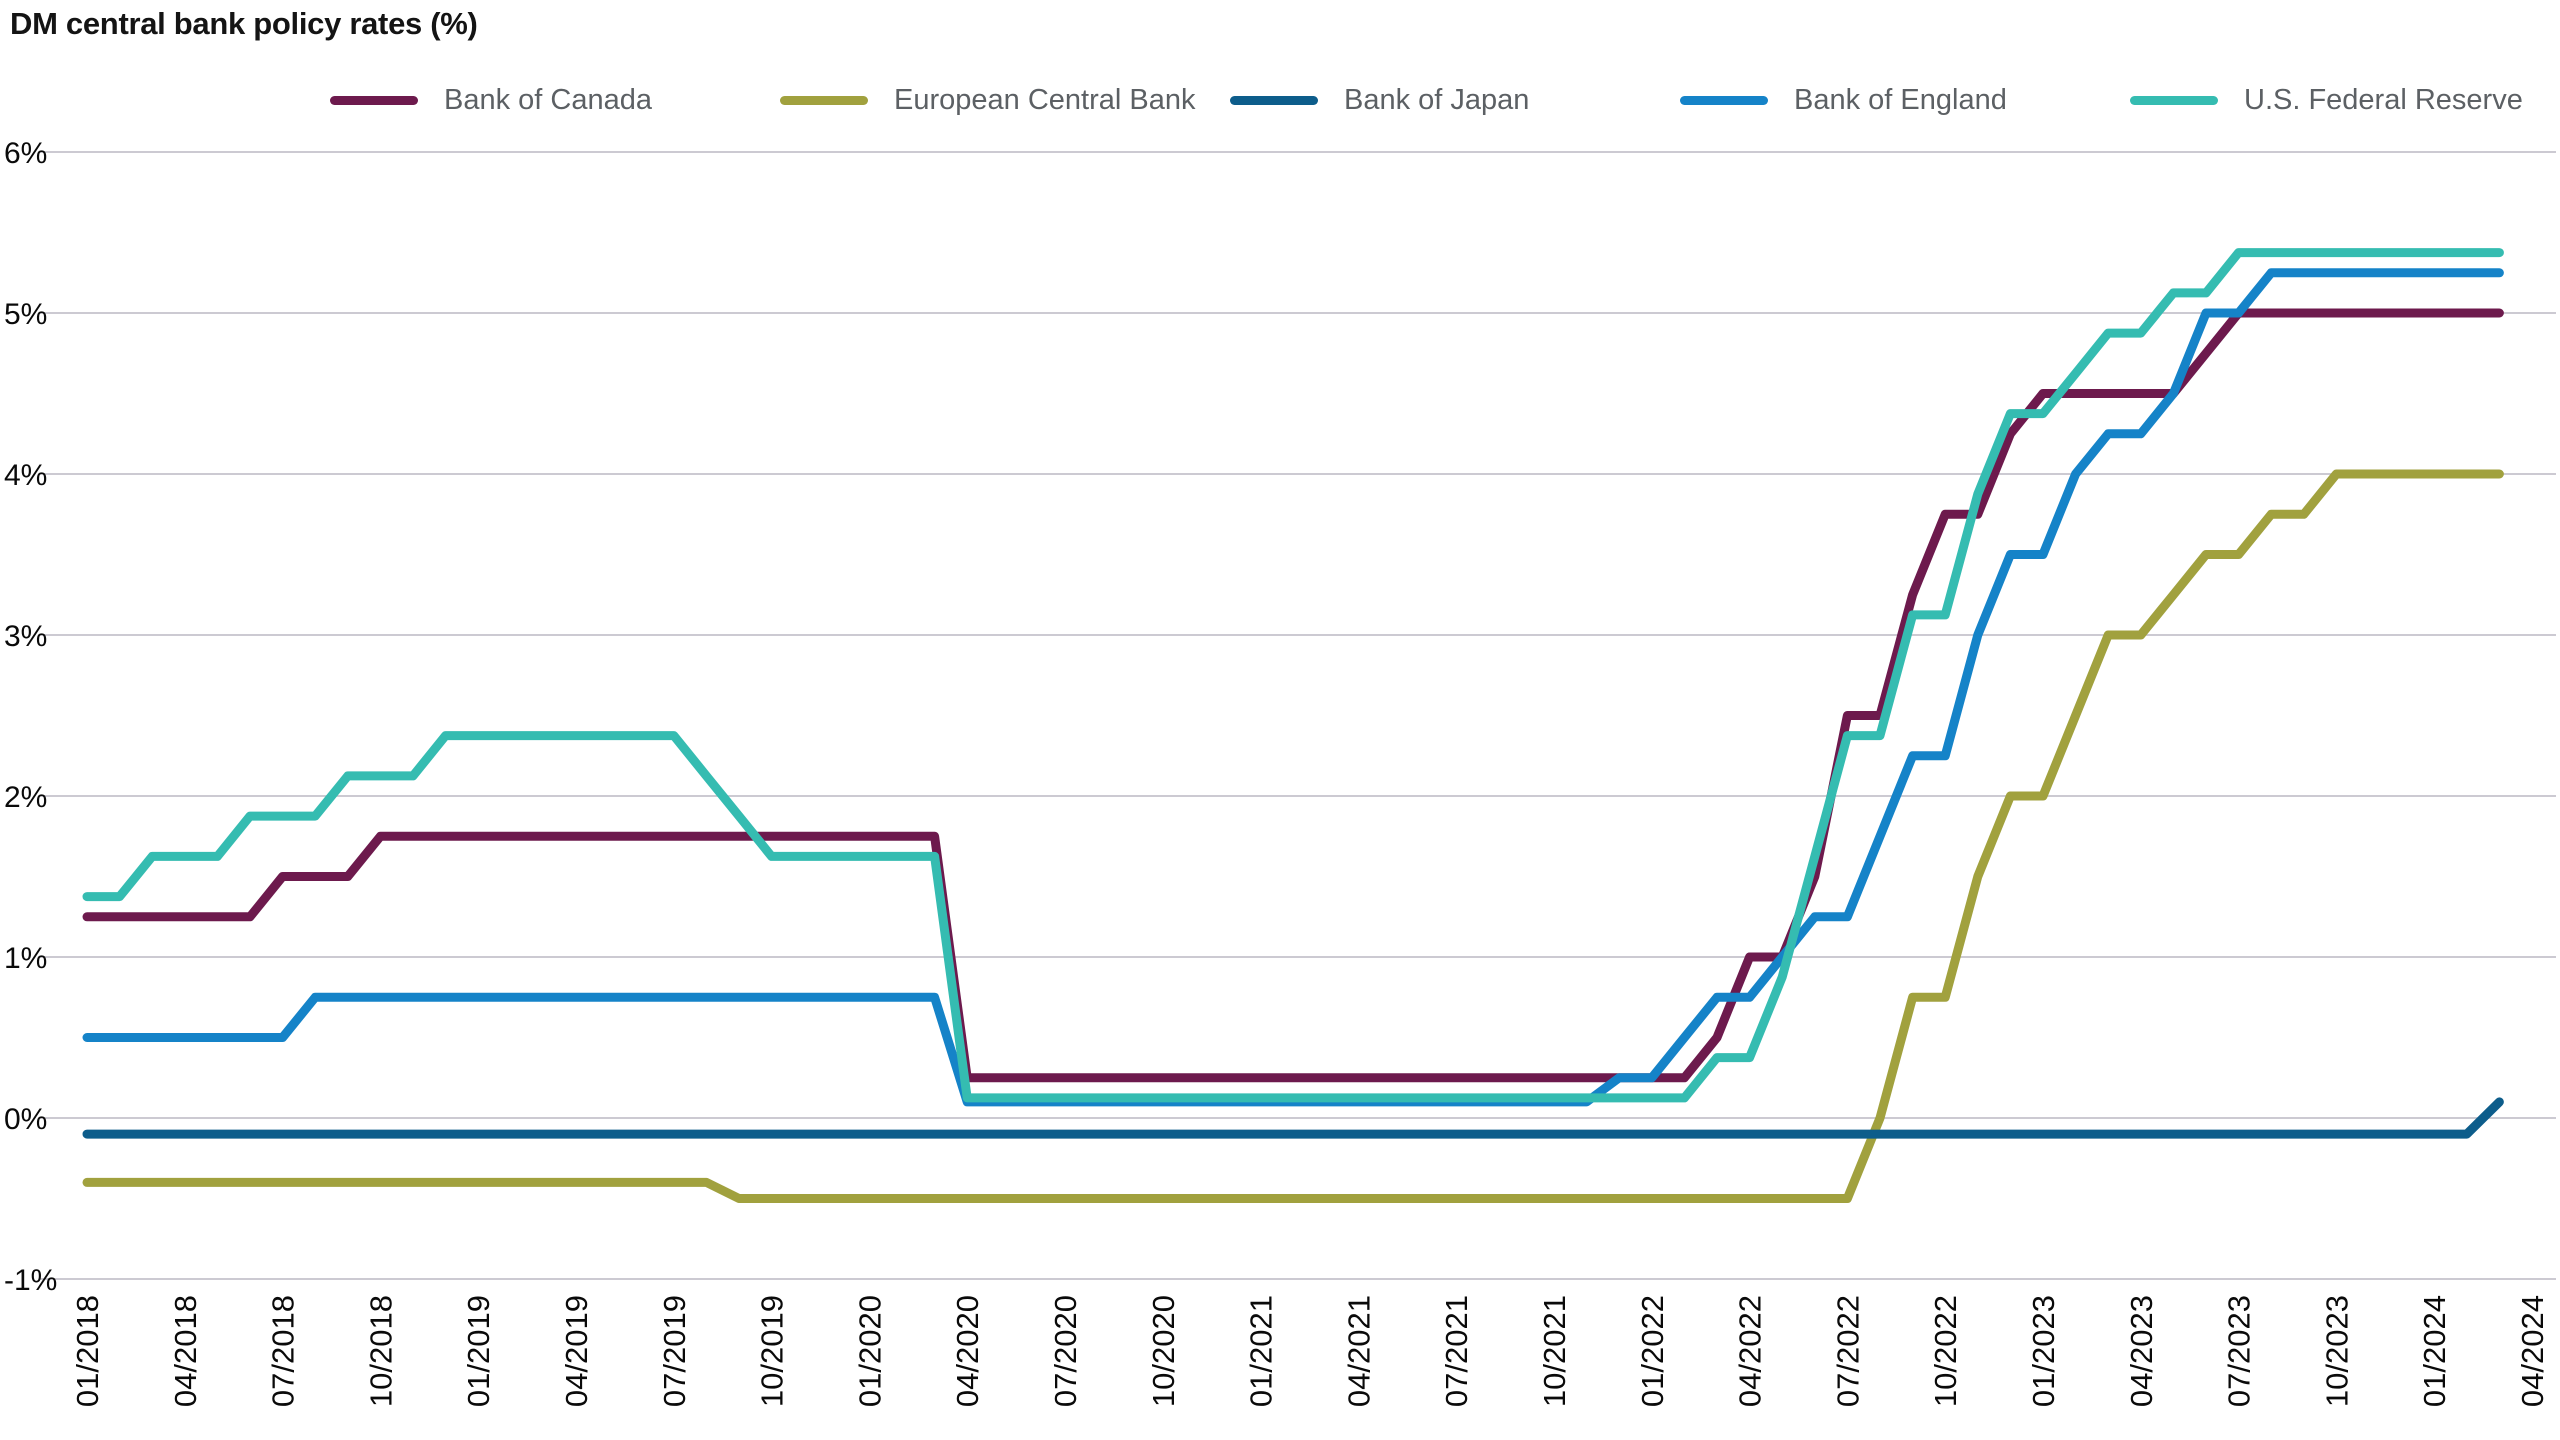 The height and width of the screenshot is (1440, 2560). I want to click on x-tick-label: 07/2022, so click(1847, 1351).